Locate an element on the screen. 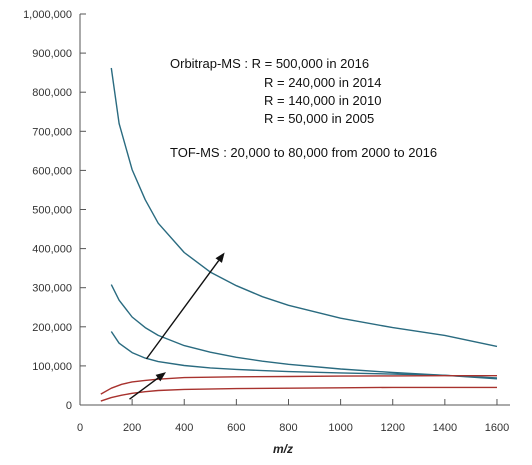 The width and height of the screenshot is (532, 465). x-tick-label: 1200 is located at coordinates (392, 428).